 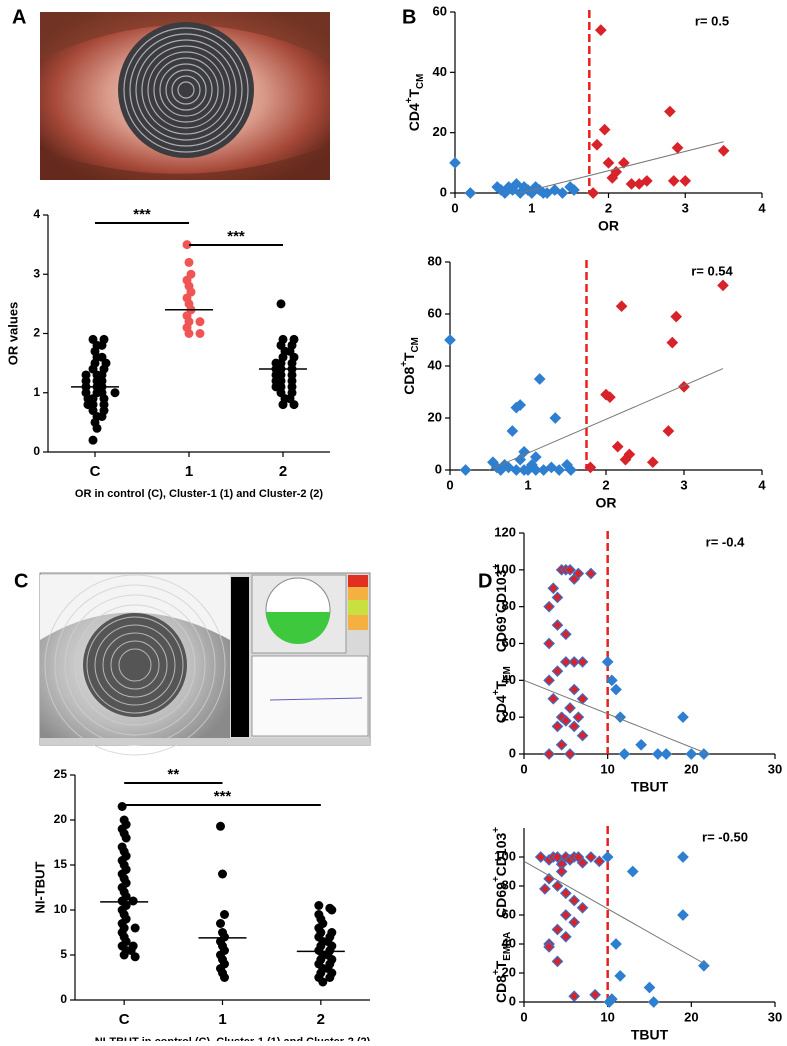 I want to click on x-axis-label: OR, so click(x=606, y=503).